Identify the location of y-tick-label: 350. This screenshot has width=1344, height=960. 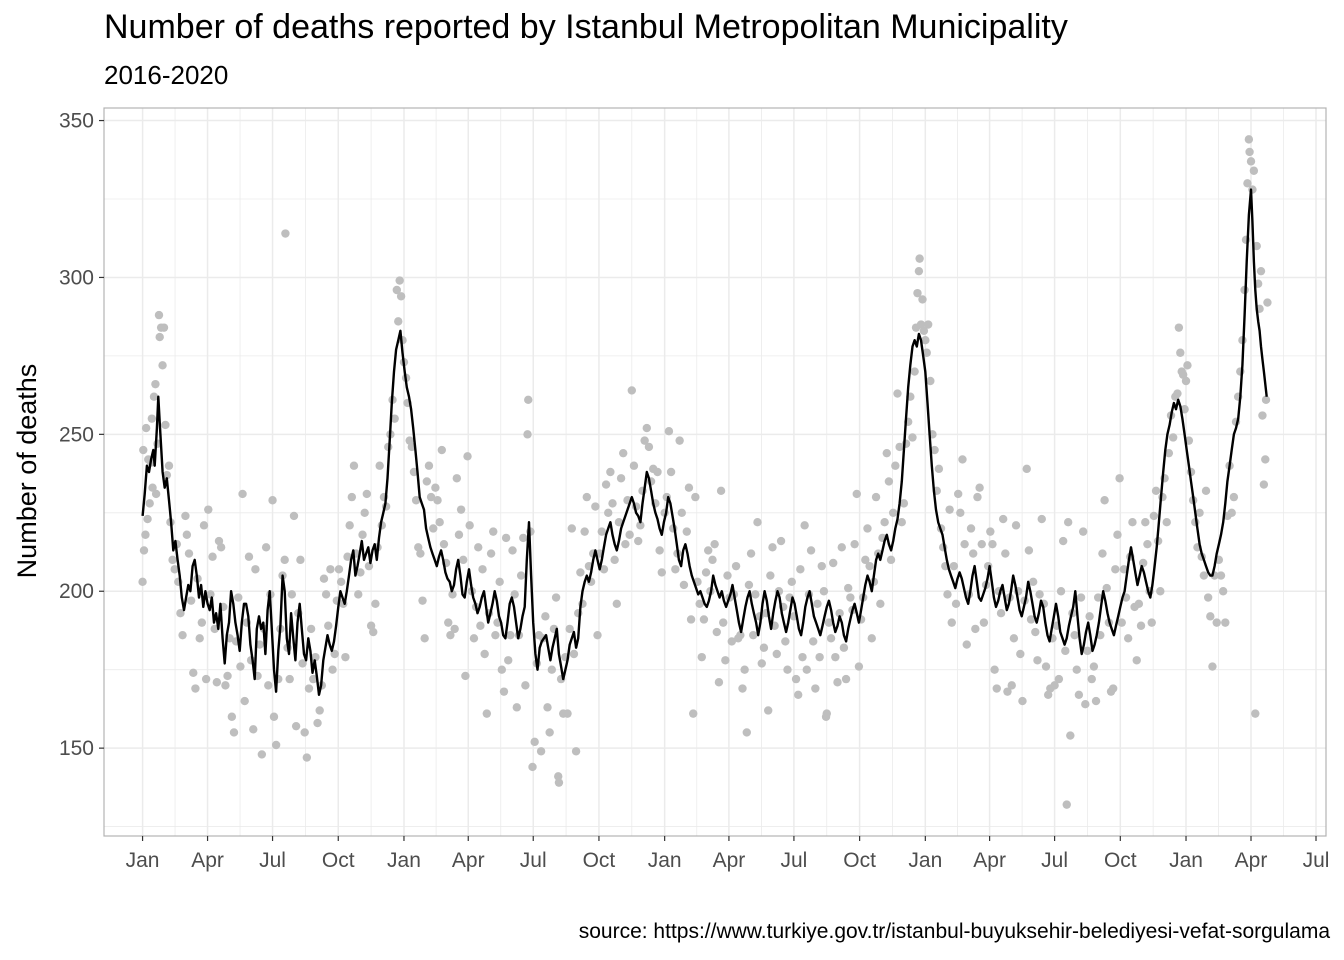
(76, 121).